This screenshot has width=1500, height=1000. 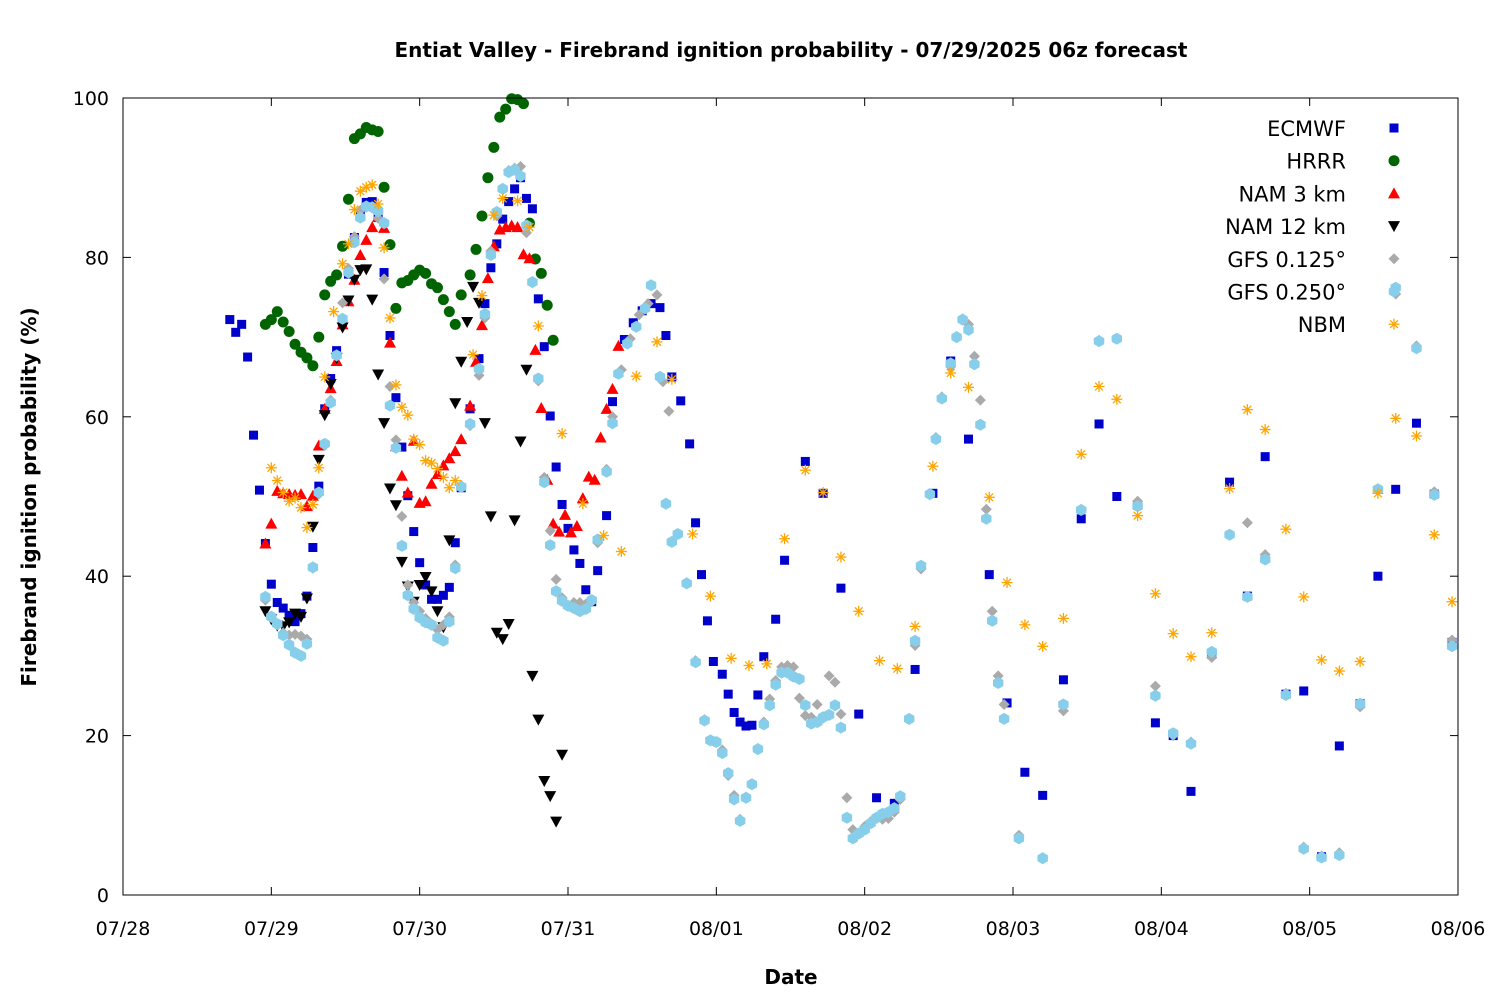 I want to click on x-tick-label: 08/06, so click(x=1458, y=929).